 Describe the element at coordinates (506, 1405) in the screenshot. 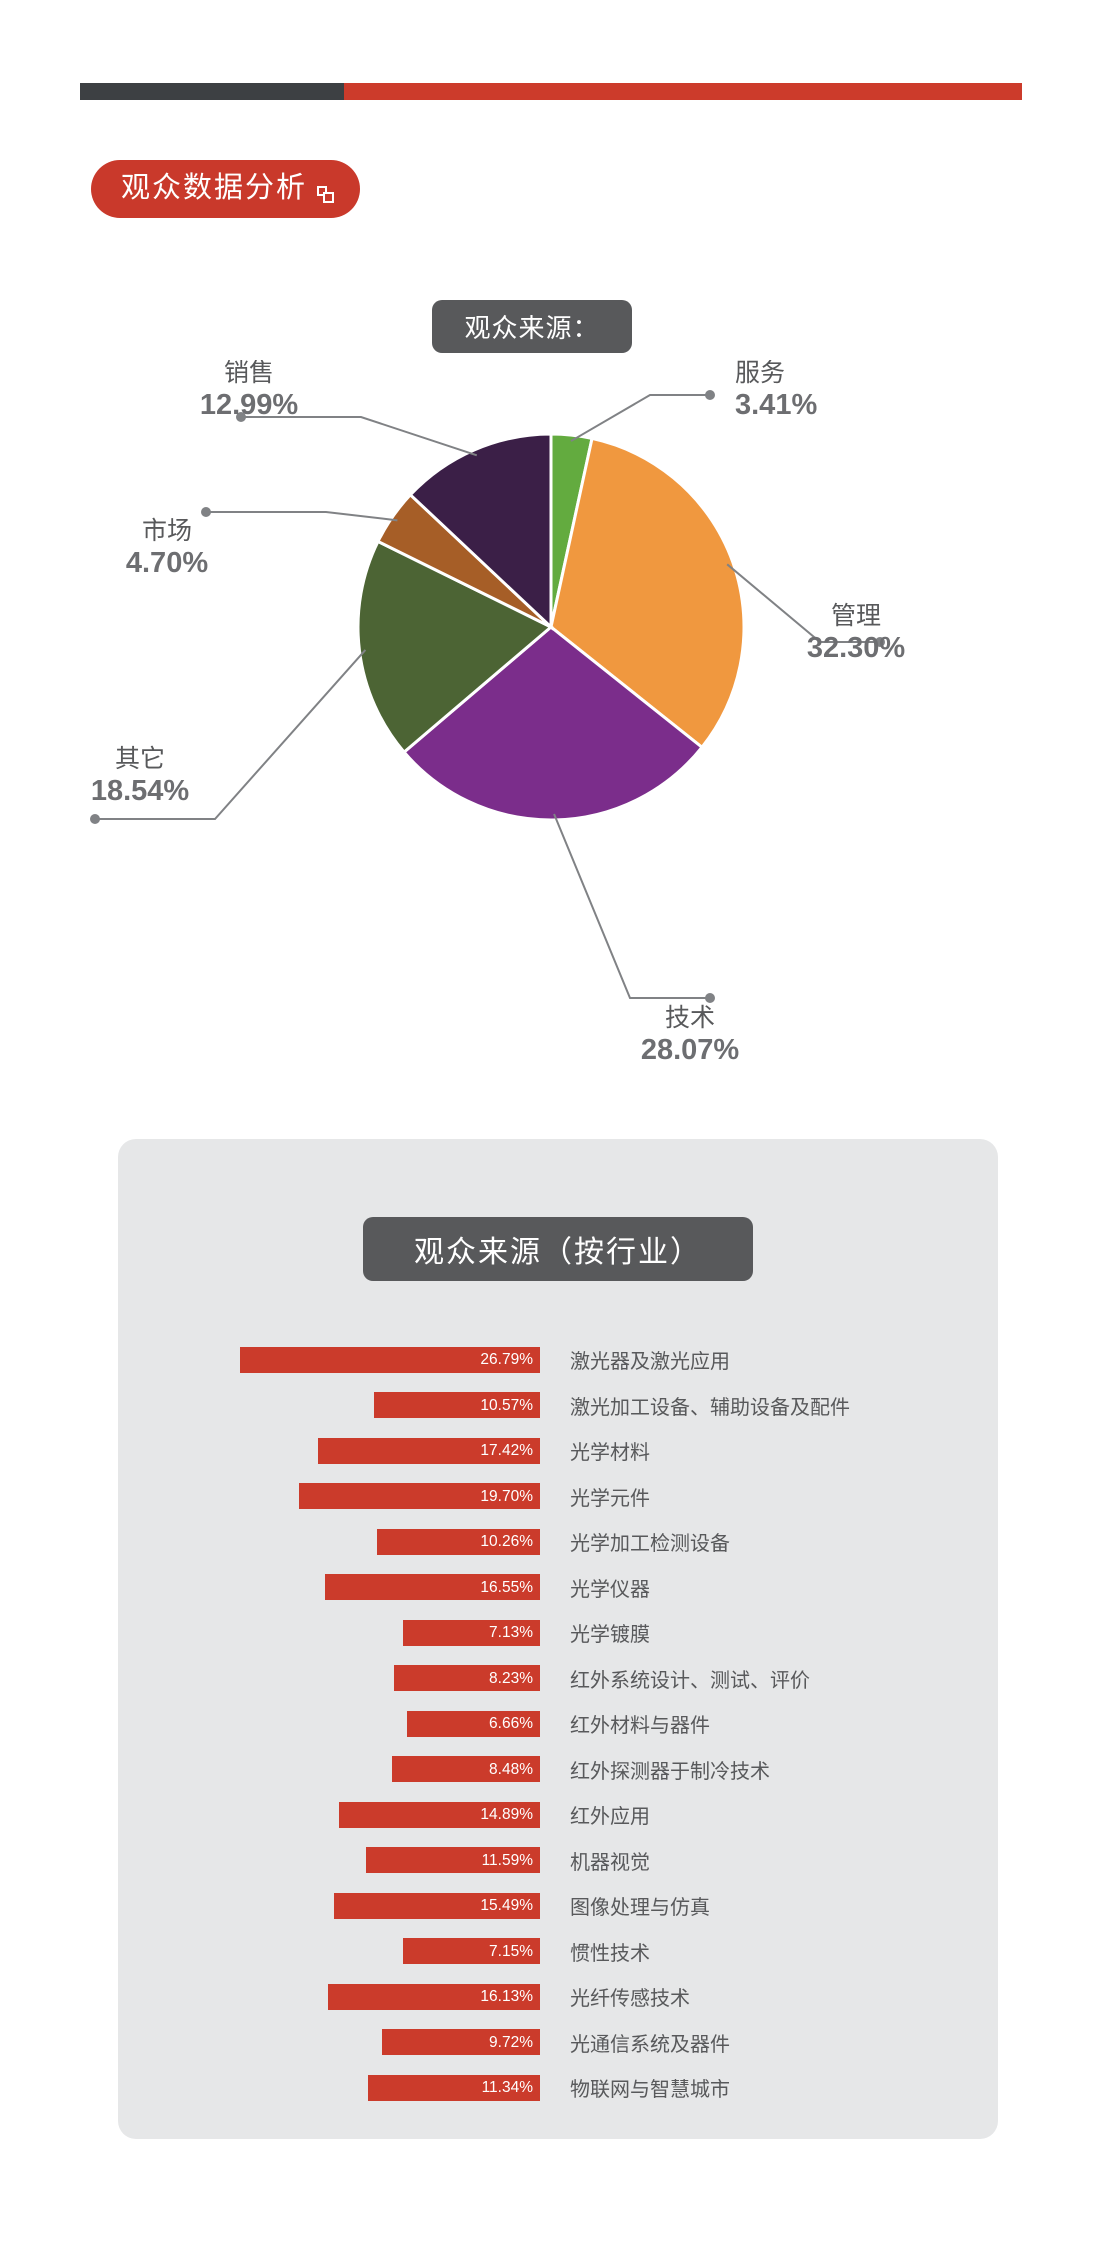

I see `bar-value-label: 10.57%` at that location.